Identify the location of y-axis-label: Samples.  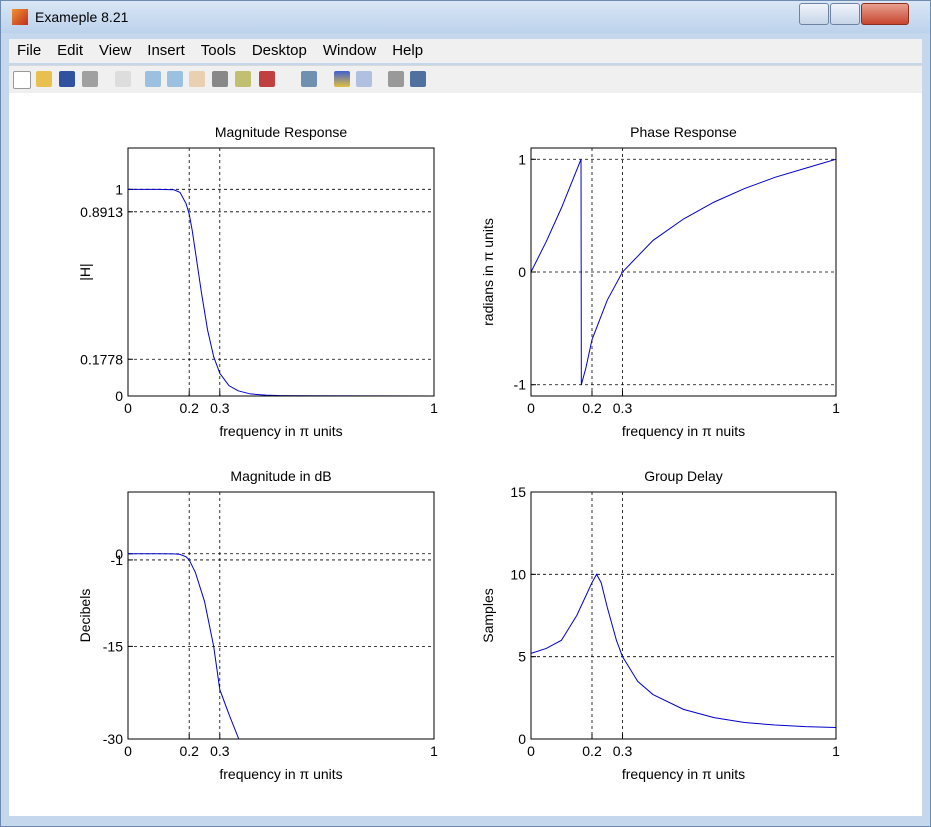
(488, 615).